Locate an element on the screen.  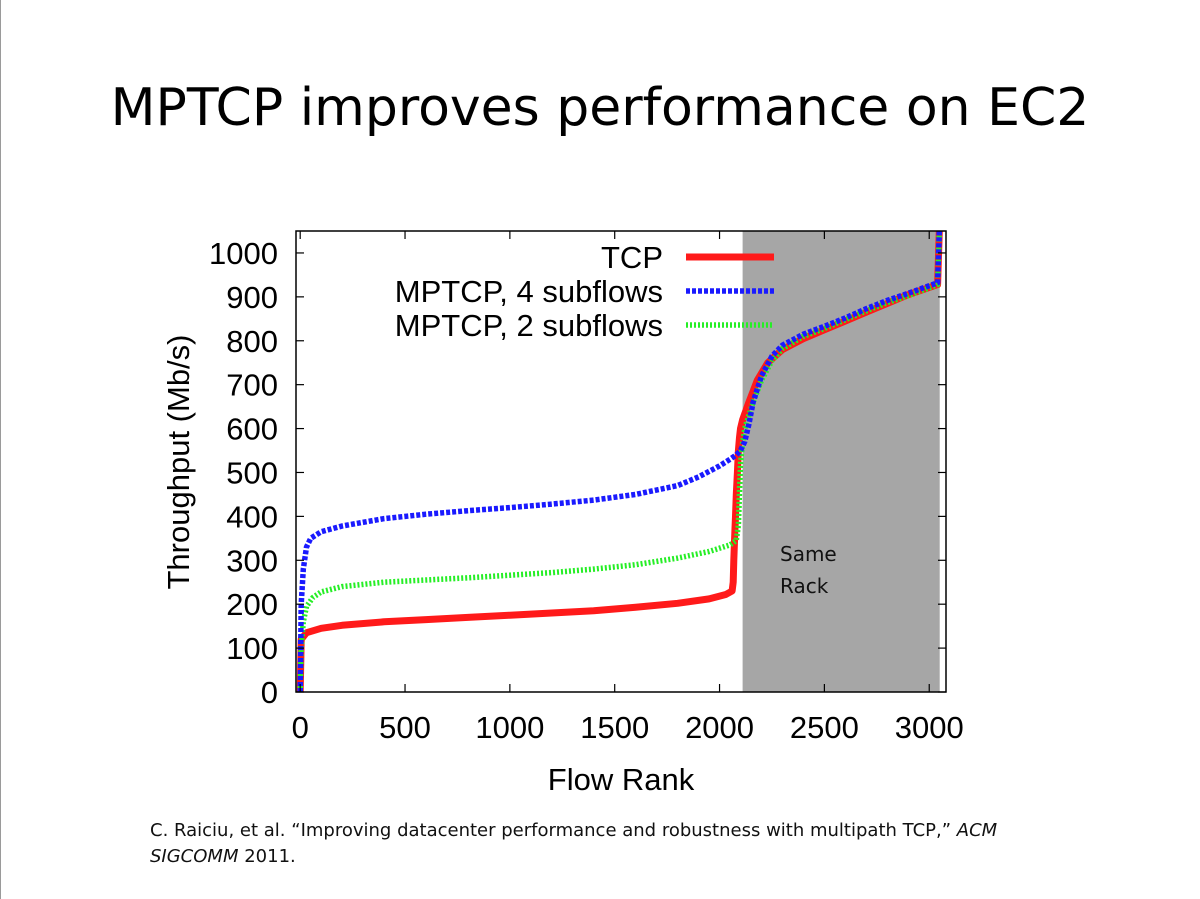
y-tick-label: 300 is located at coordinates (252, 560).